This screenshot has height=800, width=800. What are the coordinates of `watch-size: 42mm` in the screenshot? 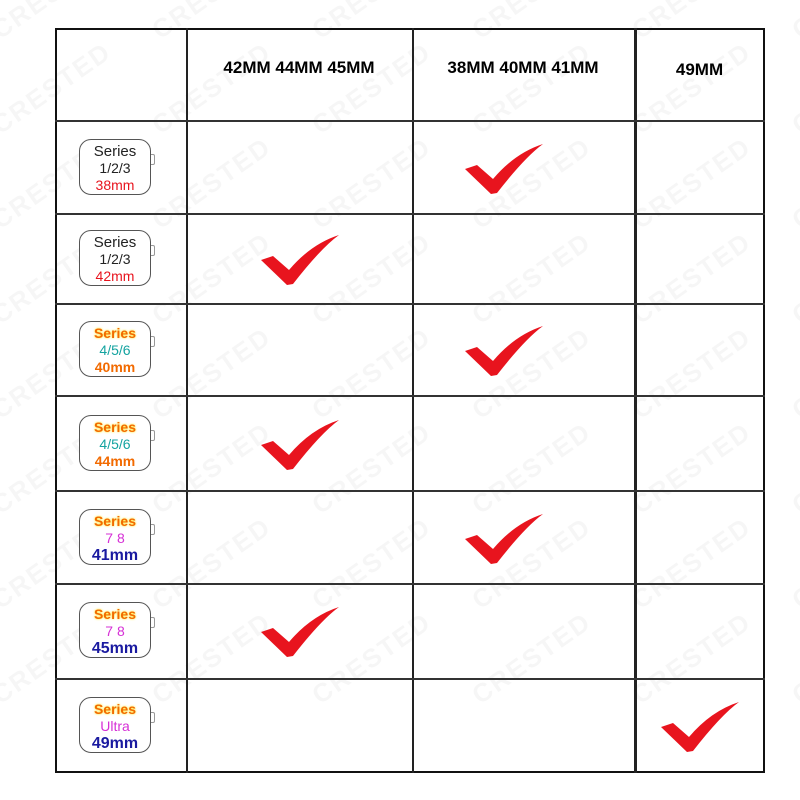 It's located at (115, 276).